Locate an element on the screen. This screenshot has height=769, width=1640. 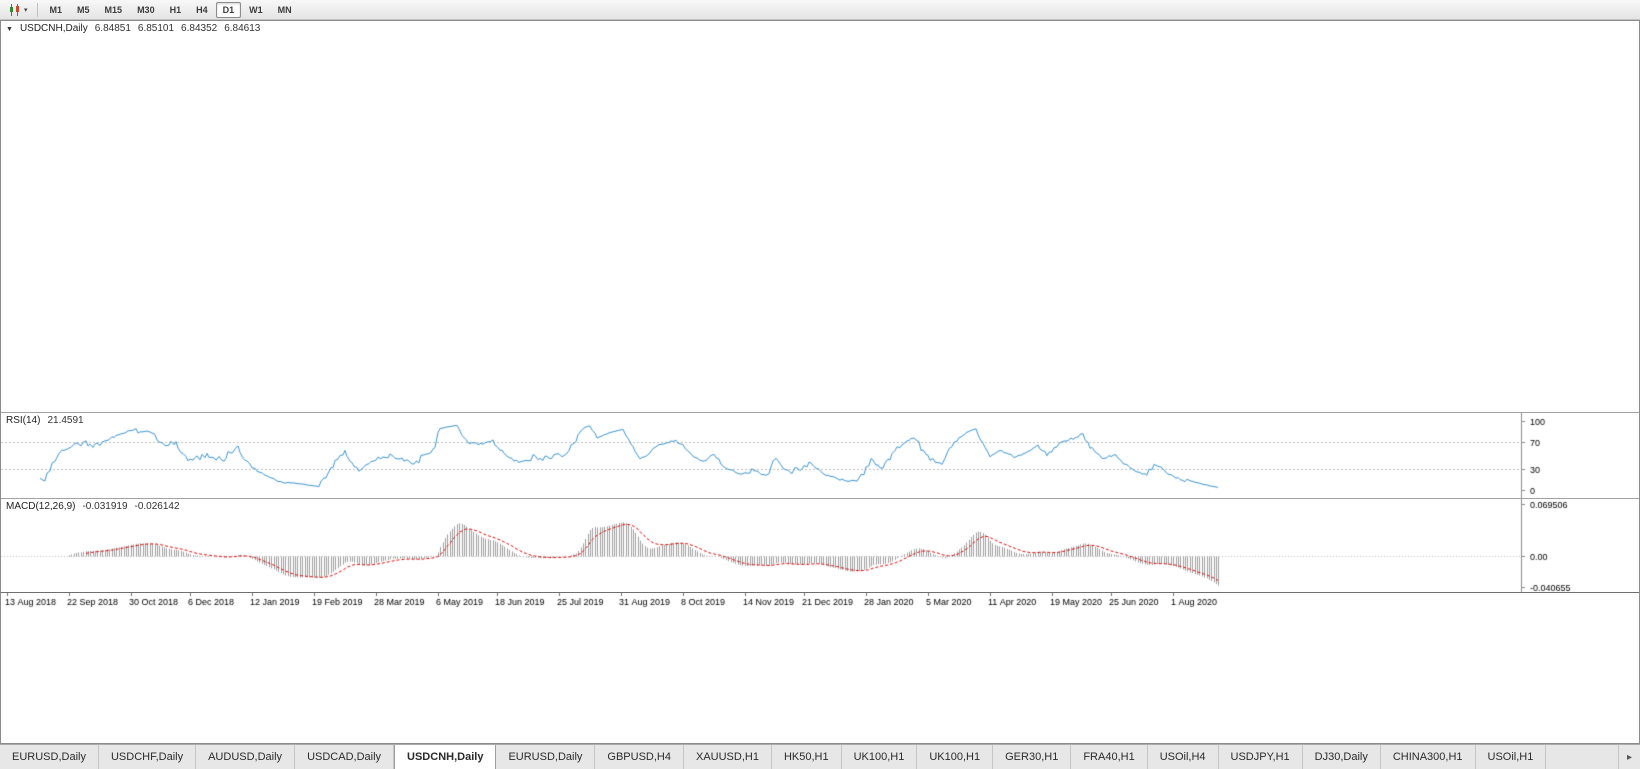
macd-canvas is located at coordinates (820, 545).